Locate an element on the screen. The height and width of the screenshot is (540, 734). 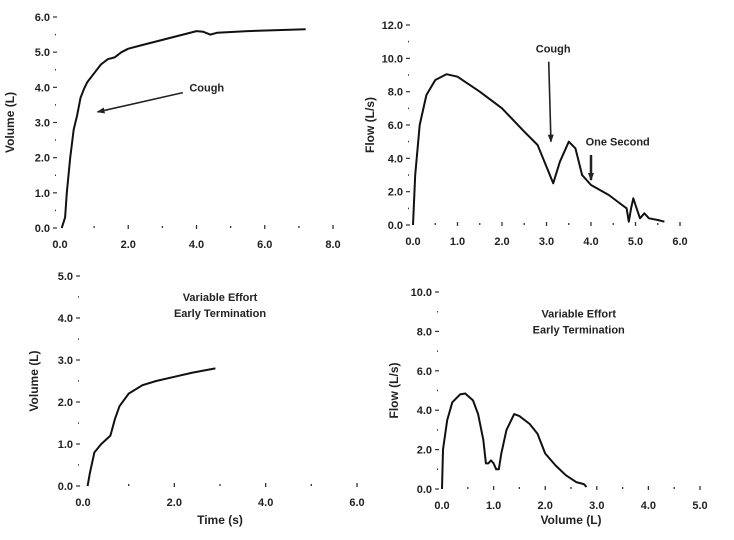
x-tick-label: 8.0 is located at coordinates (332, 245).